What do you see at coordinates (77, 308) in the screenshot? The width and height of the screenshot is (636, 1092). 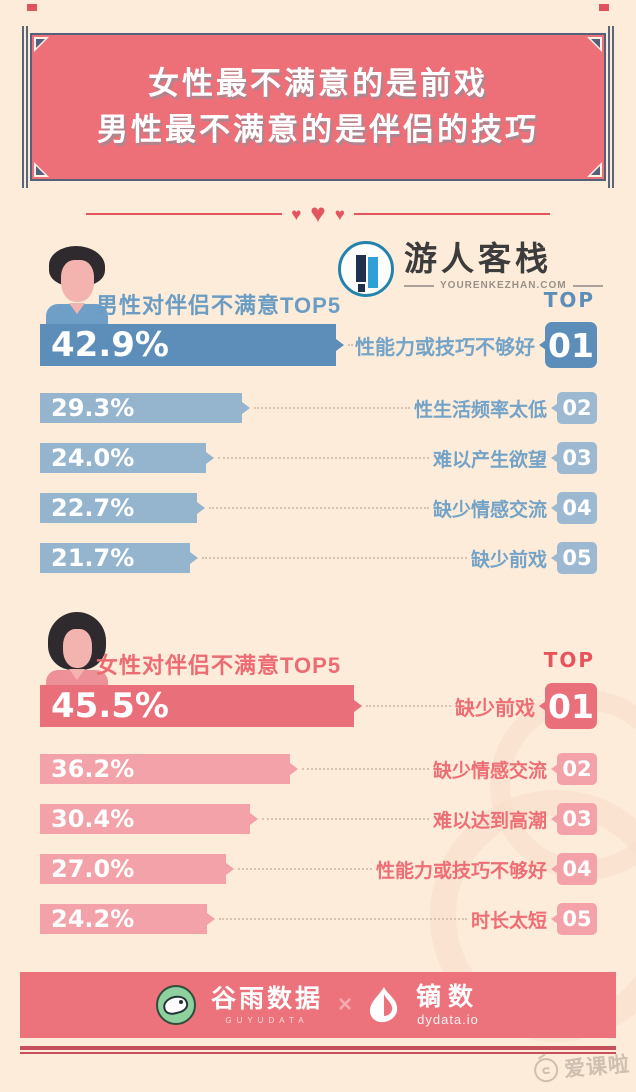 I see `avatar-collar` at bounding box center [77, 308].